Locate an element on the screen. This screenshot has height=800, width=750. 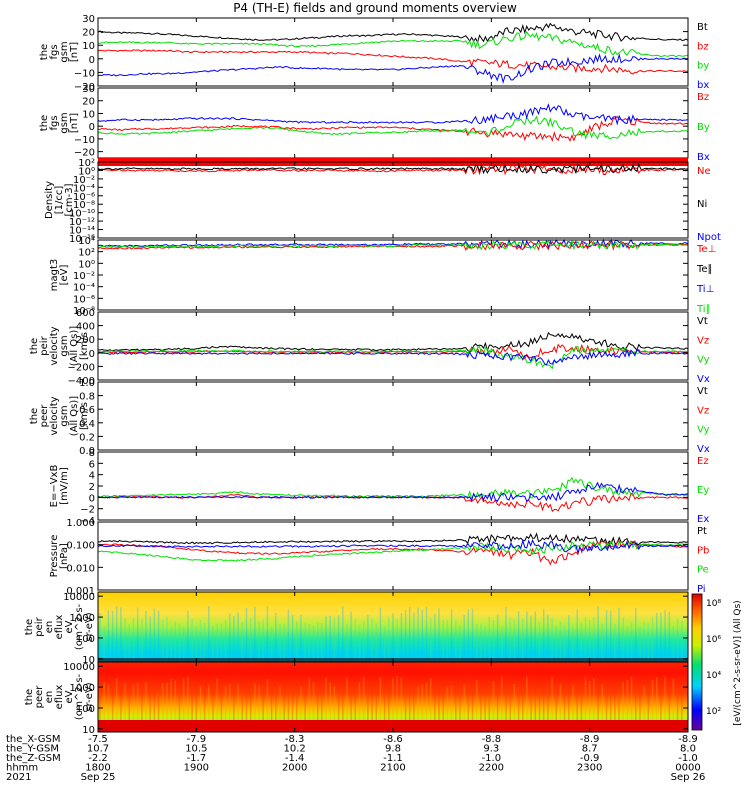
y-tick-label: 8 is located at coordinates (92, 453).